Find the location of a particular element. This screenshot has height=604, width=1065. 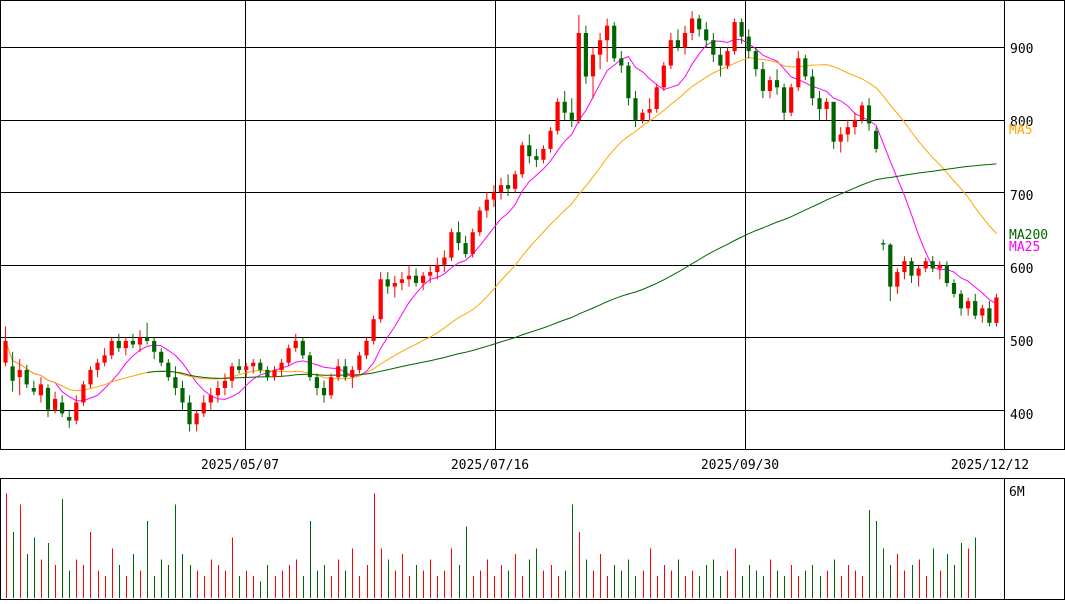

x-tick-label: 2025/12/12 is located at coordinates (990, 465).